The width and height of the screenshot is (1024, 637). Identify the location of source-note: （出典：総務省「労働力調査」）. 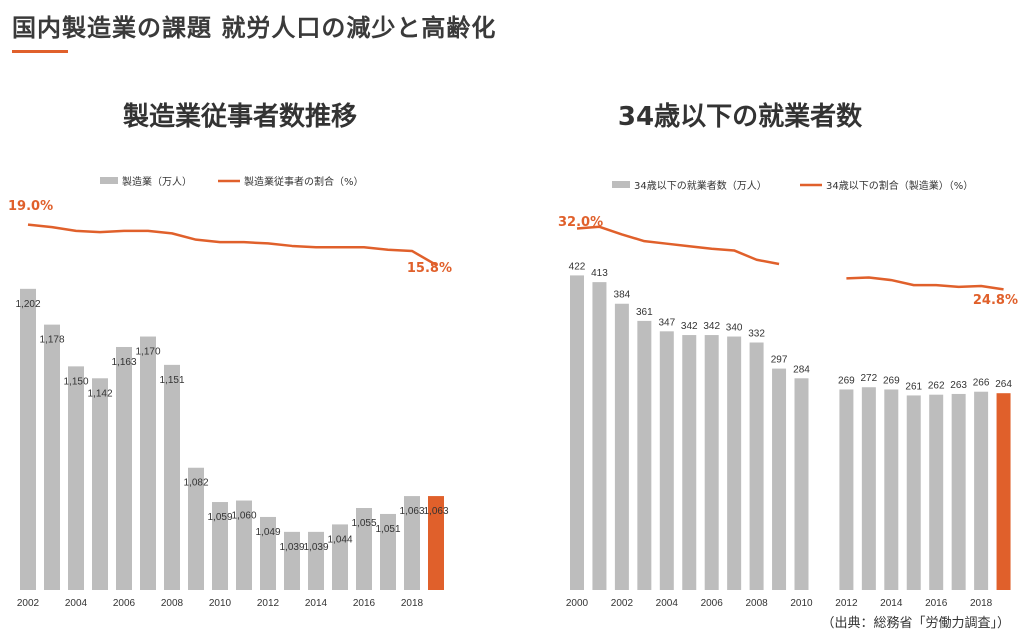
(915, 623).